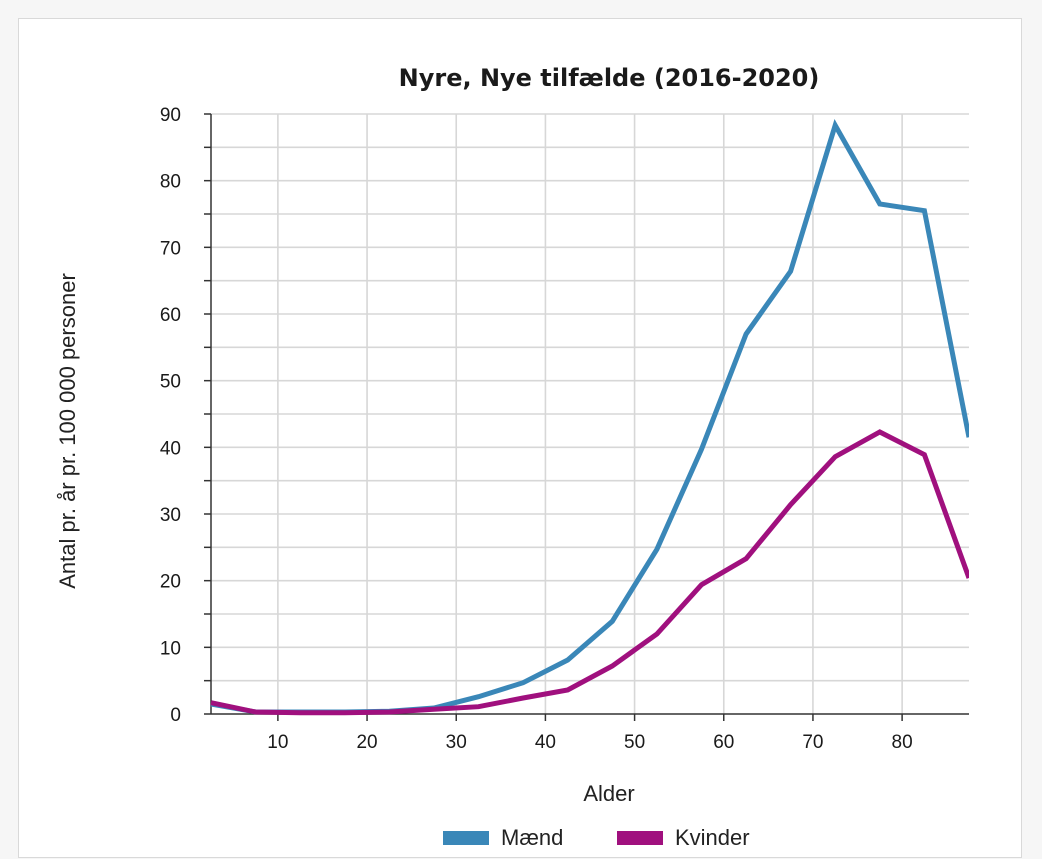 The image size is (1042, 859). Describe the element at coordinates (170, 582) in the screenshot. I see `y-tick-label: 20` at that location.